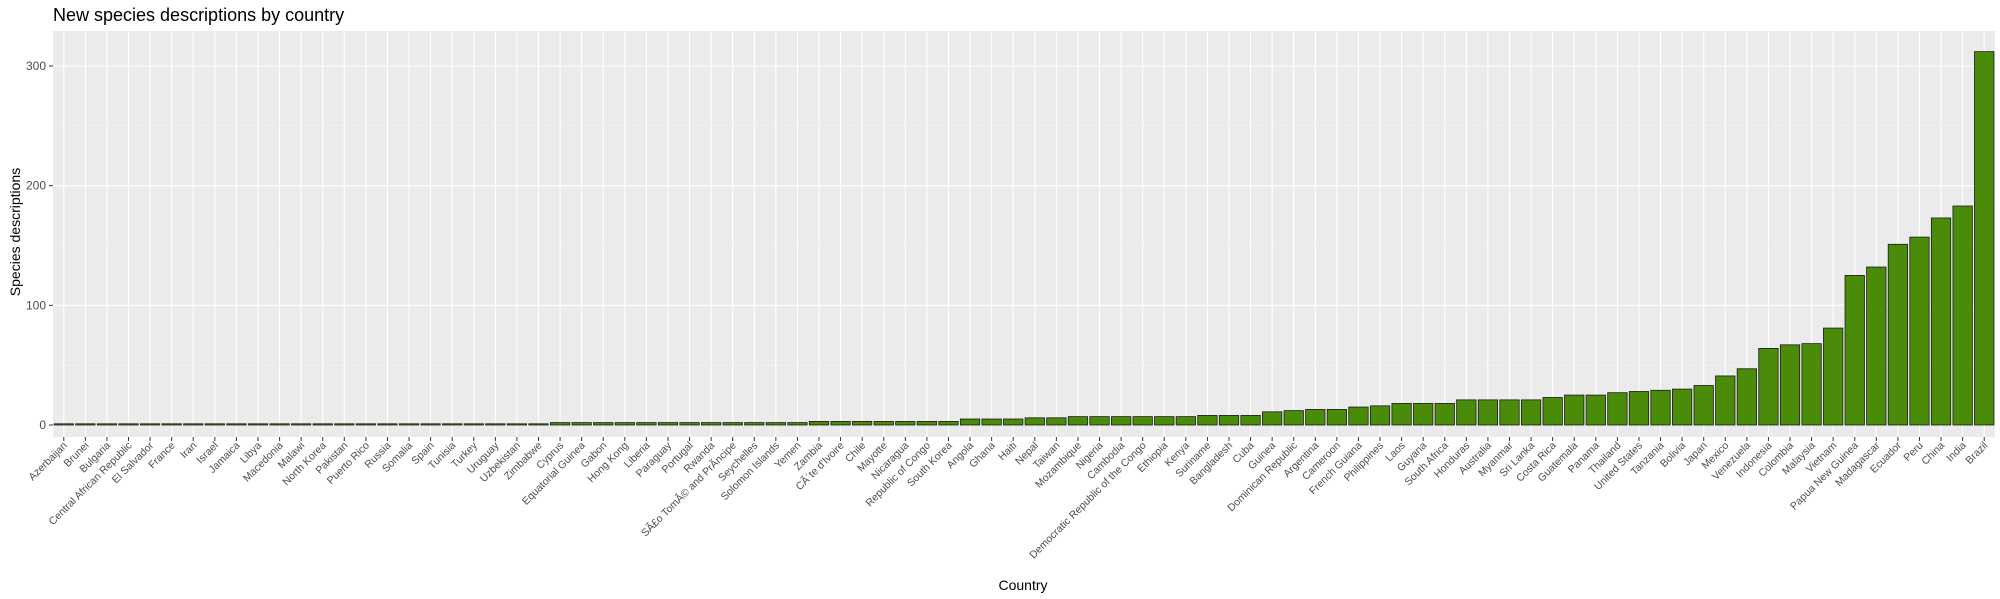  Describe the element at coordinates (1976, 453) in the screenshot. I see `x-tick-label: Brazil` at that location.